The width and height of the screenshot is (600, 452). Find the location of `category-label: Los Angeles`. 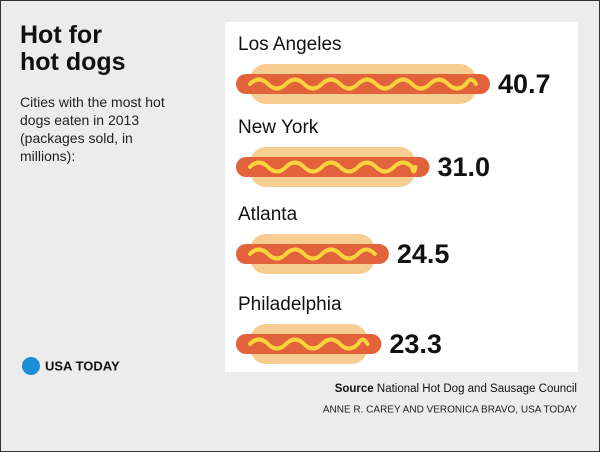

category-label: Los Angeles is located at coordinates (290, 44).